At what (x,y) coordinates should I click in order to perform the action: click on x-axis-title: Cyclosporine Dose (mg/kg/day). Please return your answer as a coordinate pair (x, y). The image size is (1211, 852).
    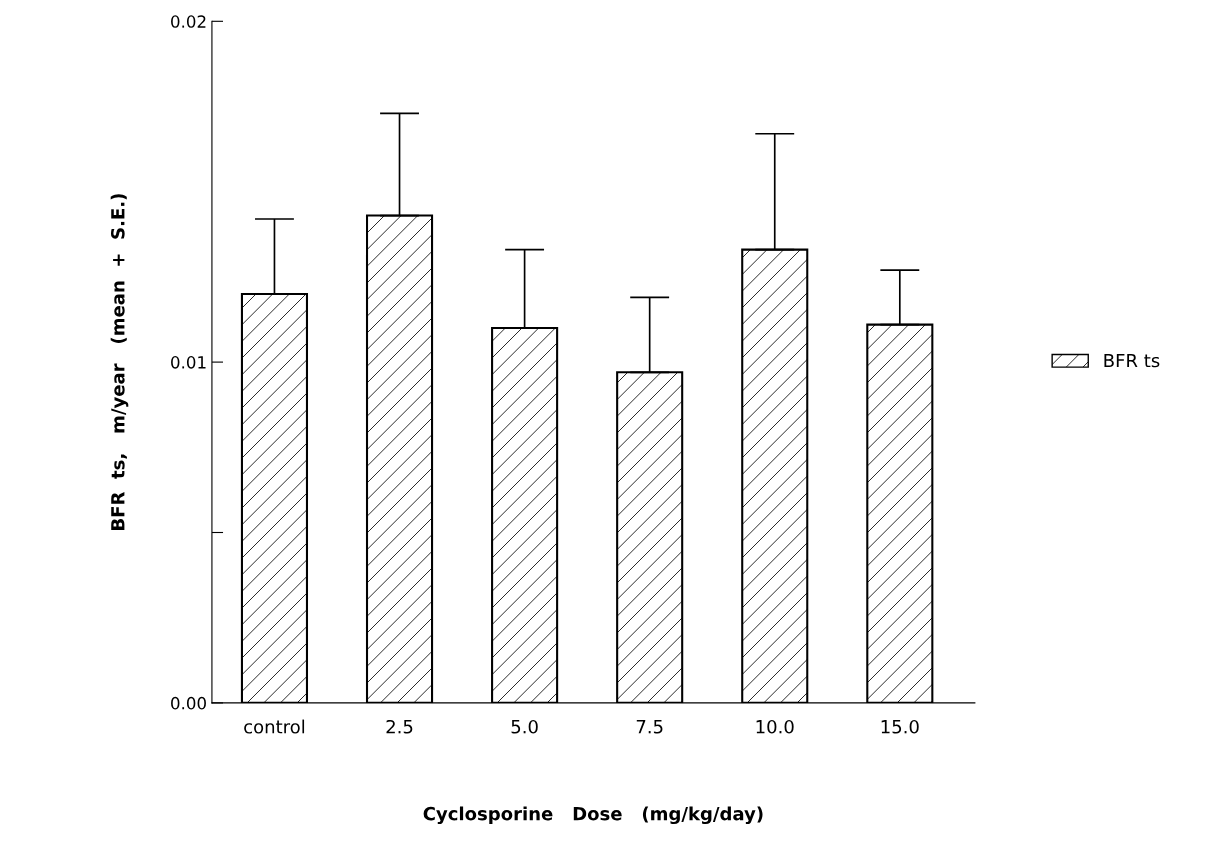
    Looking at the image, I should click on (593, 815).